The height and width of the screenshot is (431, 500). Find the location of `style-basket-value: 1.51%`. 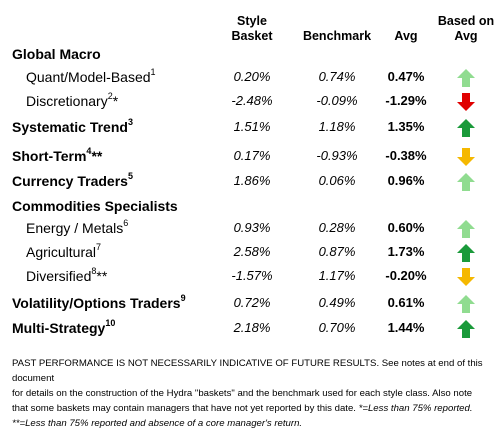

style-basket-value: 1.51% is located at coordinates (252, 126).